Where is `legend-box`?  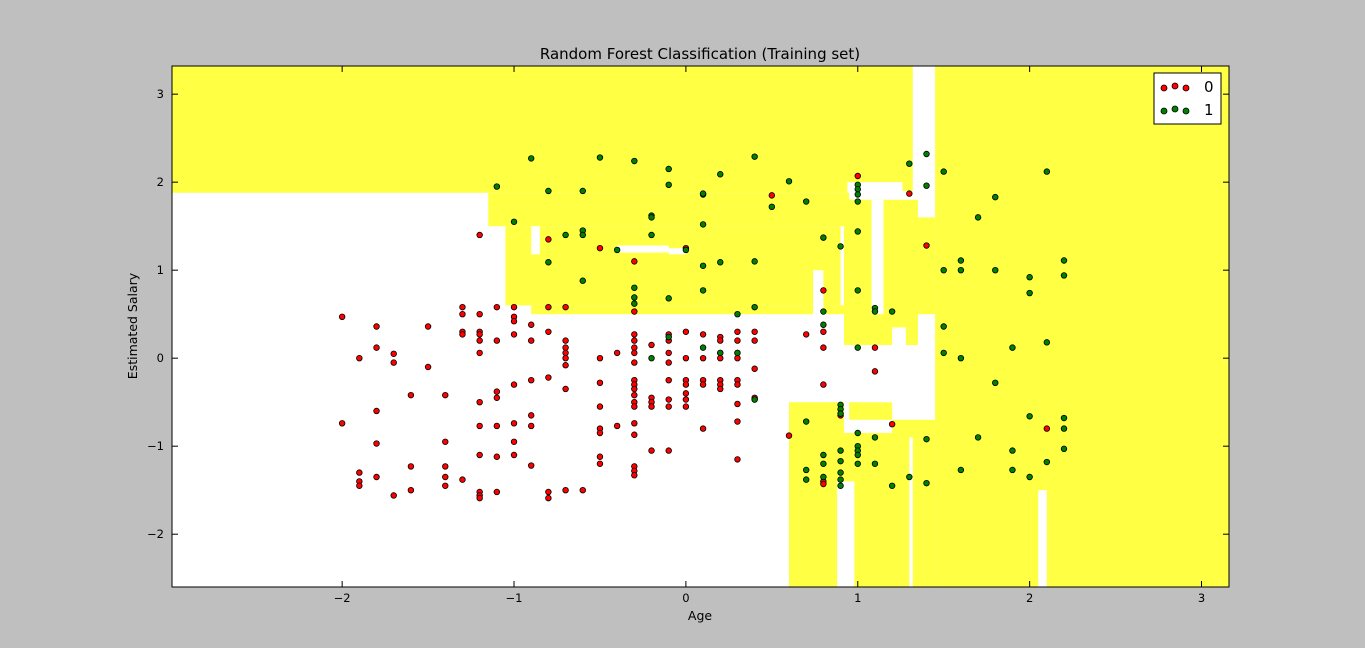
legend-box is located at coordinates (1187, 98).